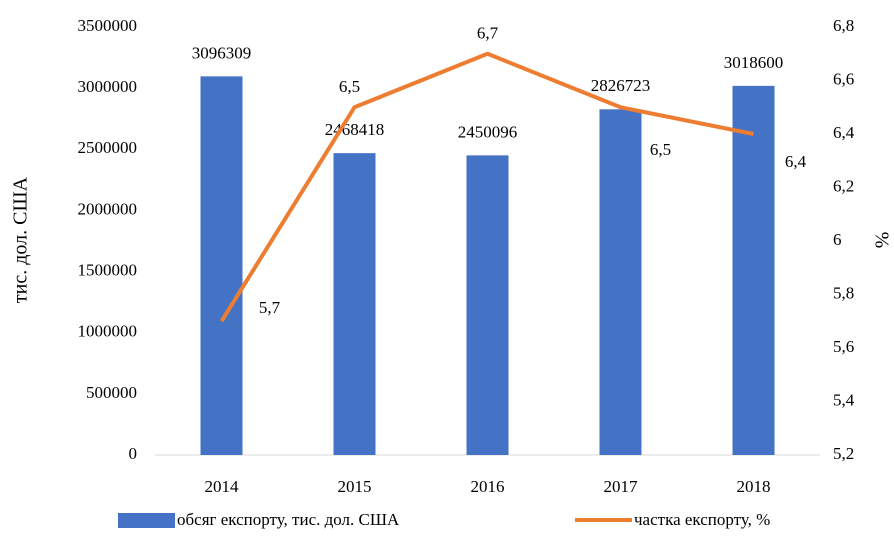  What do you see at coordinates (488, 131) in the screenshot?
I see `bar-value-label: 2450096` at bounding box center [488, 131].